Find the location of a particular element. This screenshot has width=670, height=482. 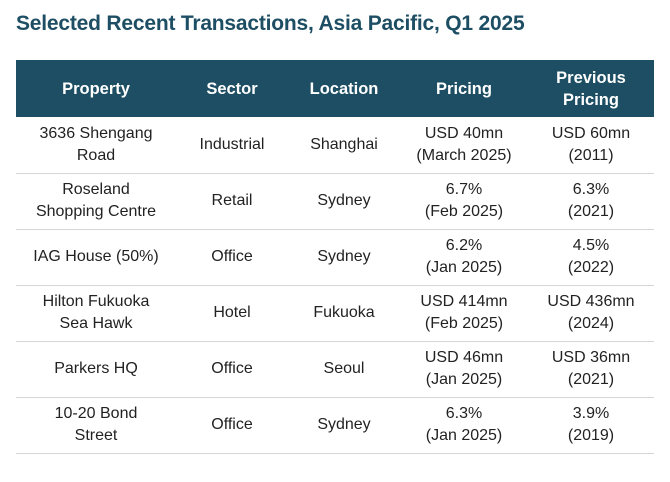

cell-previous-pricing: 6.3% (2021) is located at coordinates (591, 201).